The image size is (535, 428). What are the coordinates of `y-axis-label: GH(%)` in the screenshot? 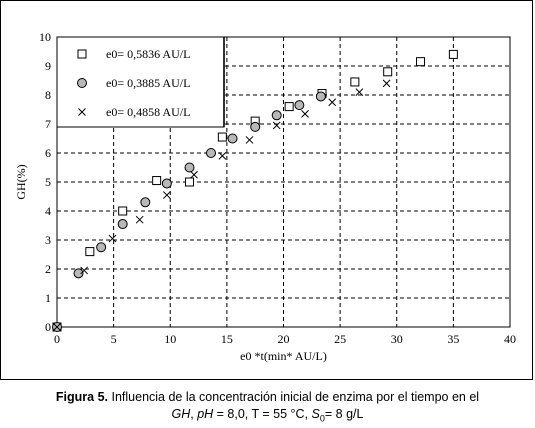 It's located at (21, 181).